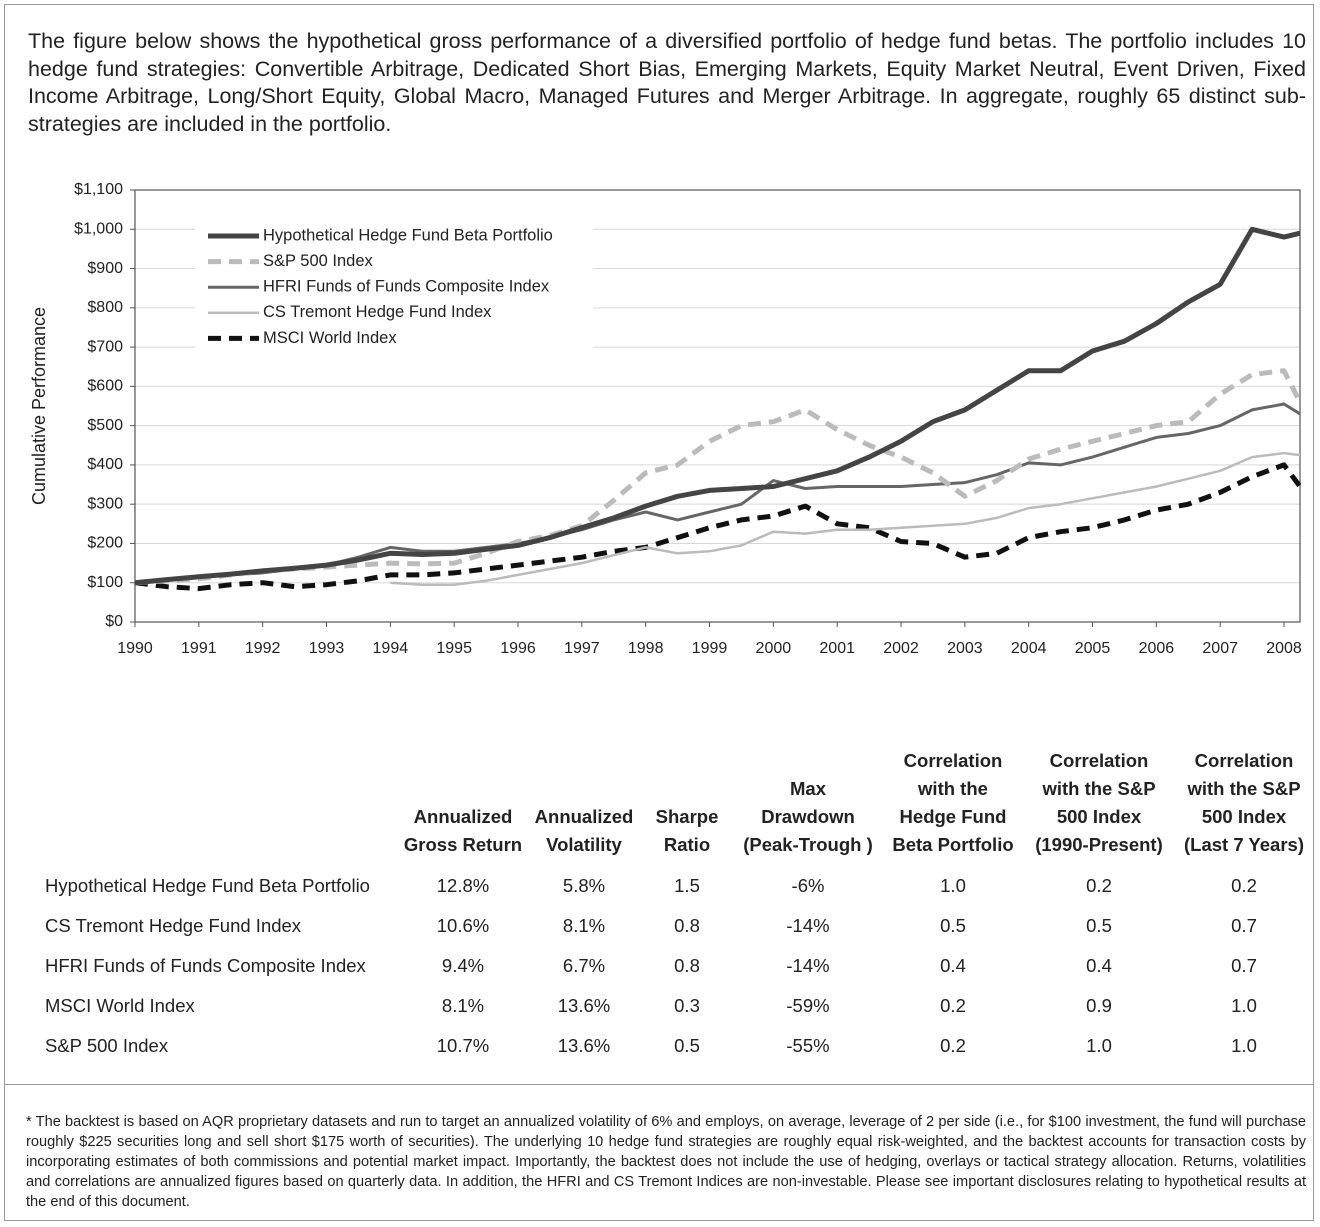 The image size is (1320, 1227). I want to click on x-tick-label: 1997, so click(582, 648).